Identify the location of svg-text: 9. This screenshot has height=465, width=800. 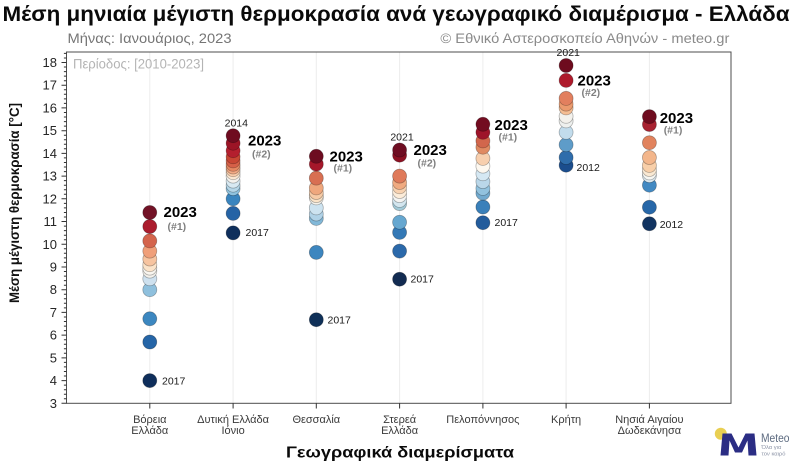
(53, 267).